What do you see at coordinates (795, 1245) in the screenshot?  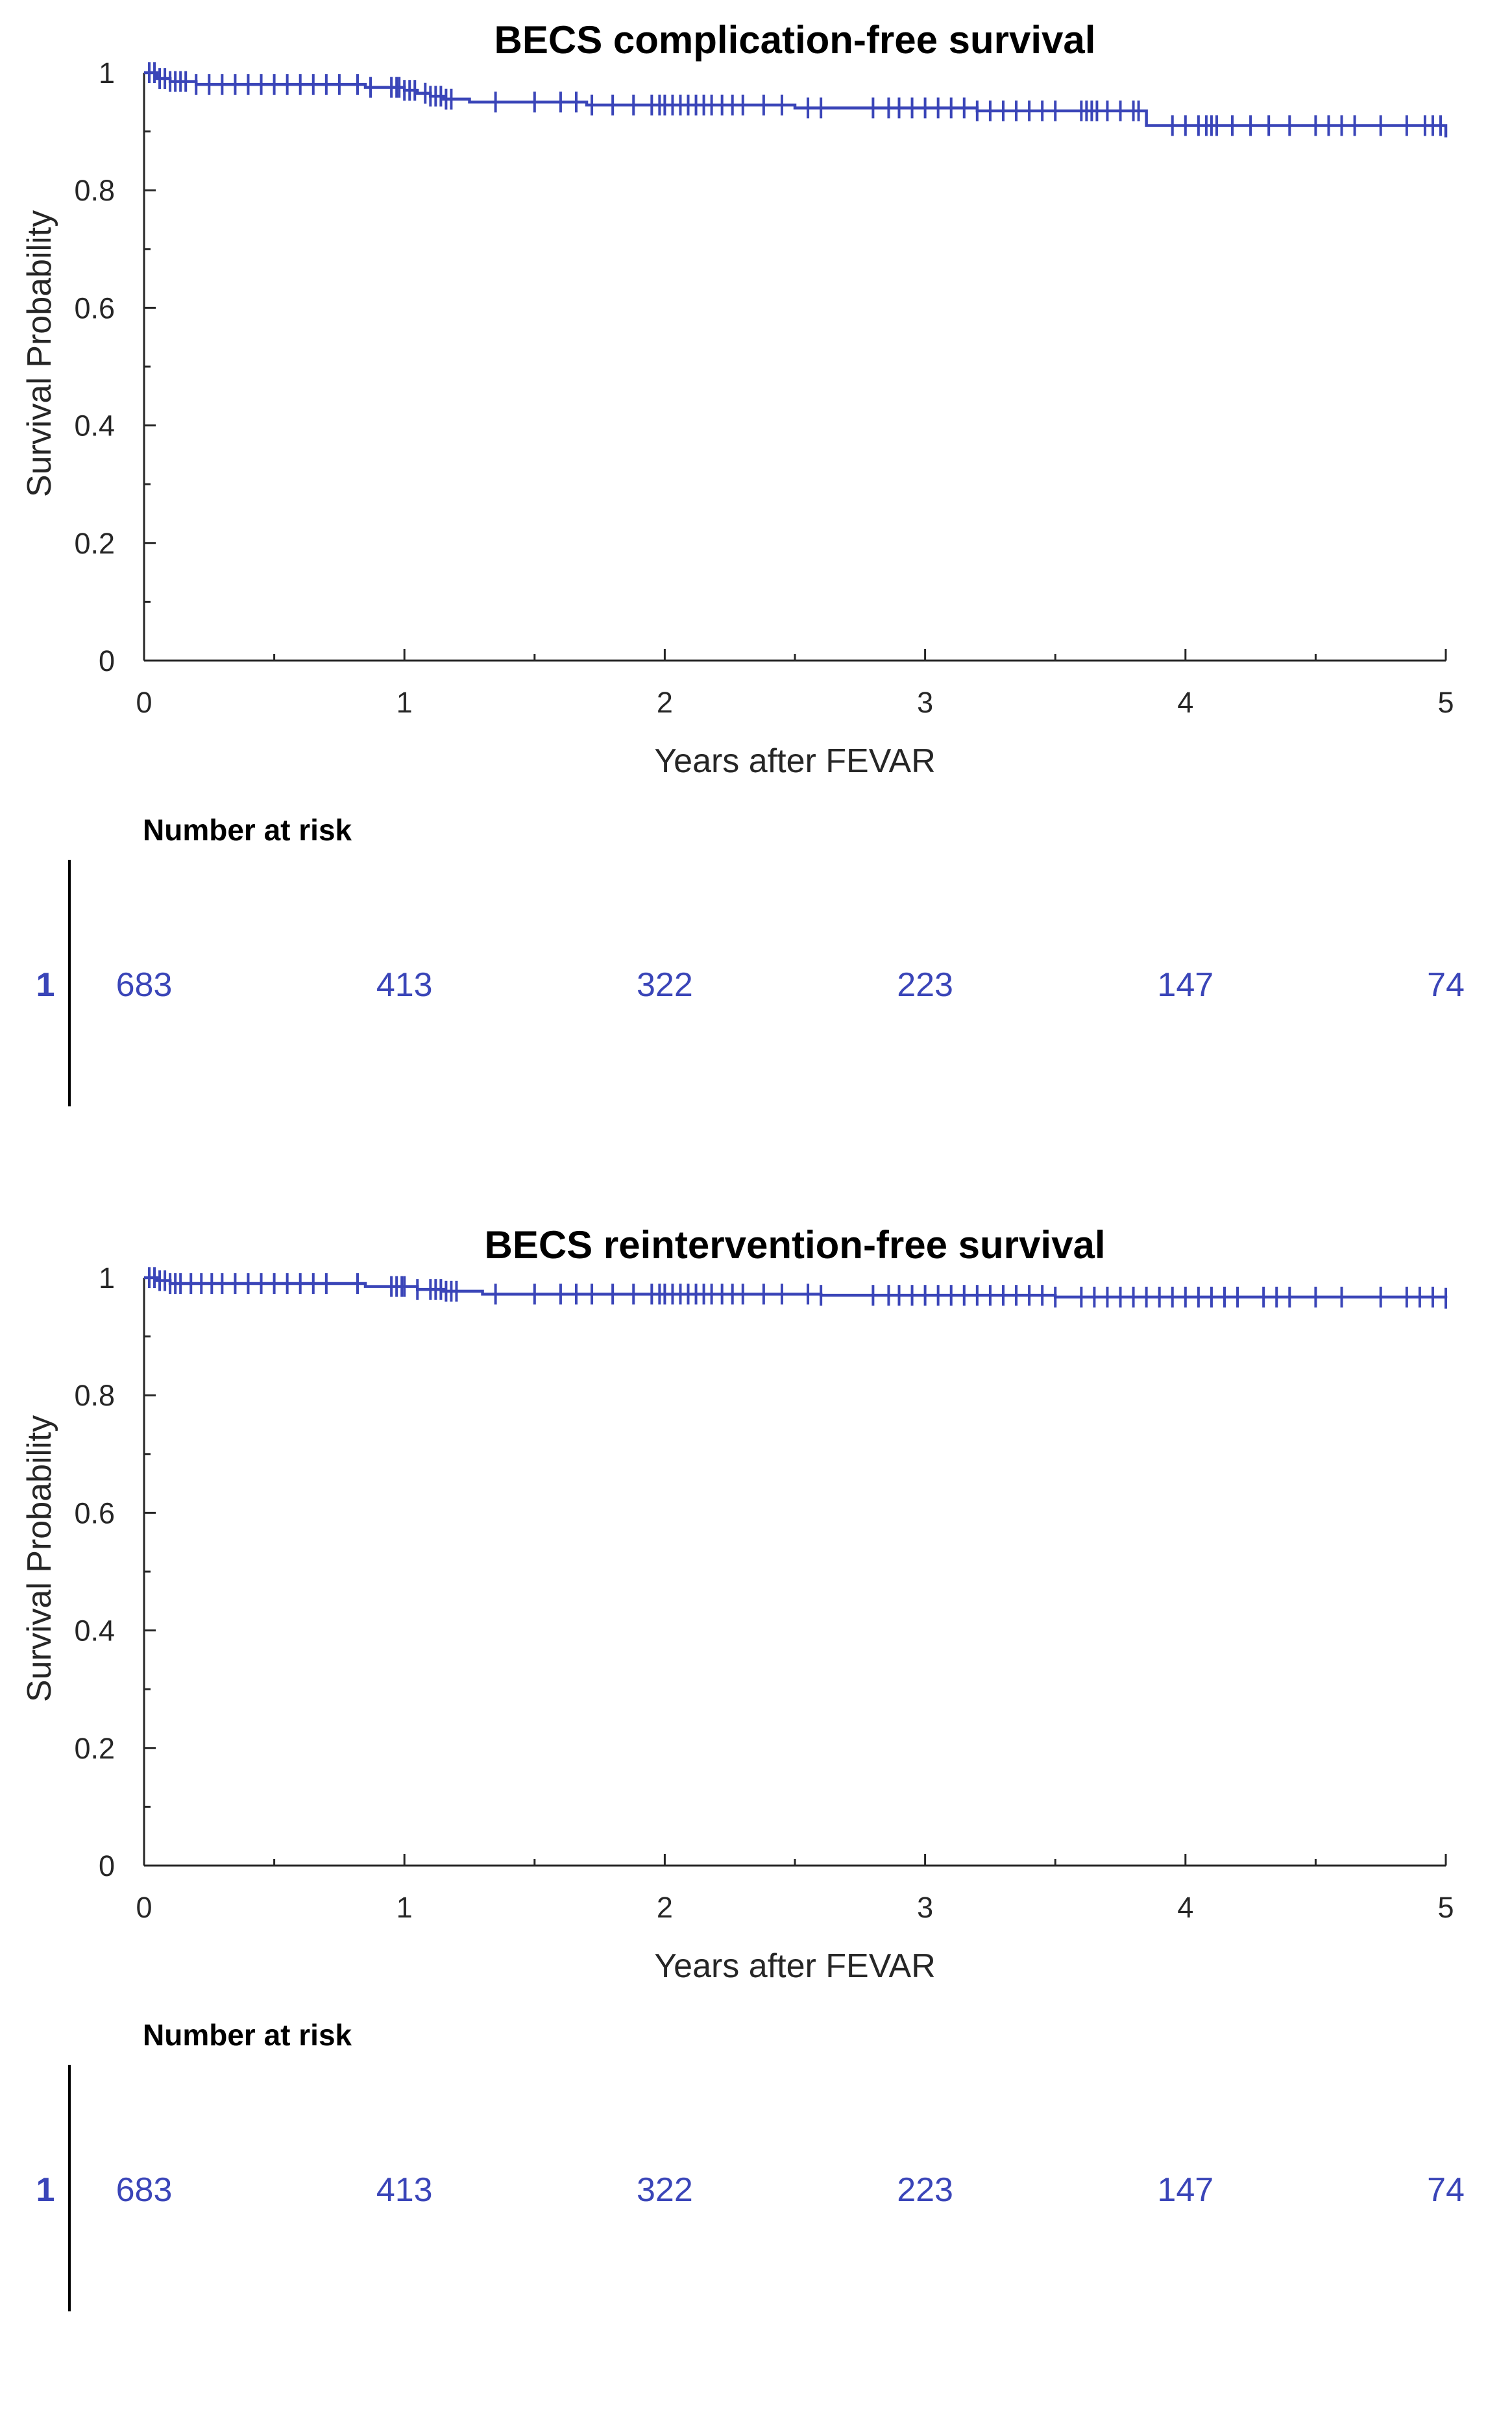 I see `chart-title: BECS reintervention-free survival` at bounding box center [795, 1245].